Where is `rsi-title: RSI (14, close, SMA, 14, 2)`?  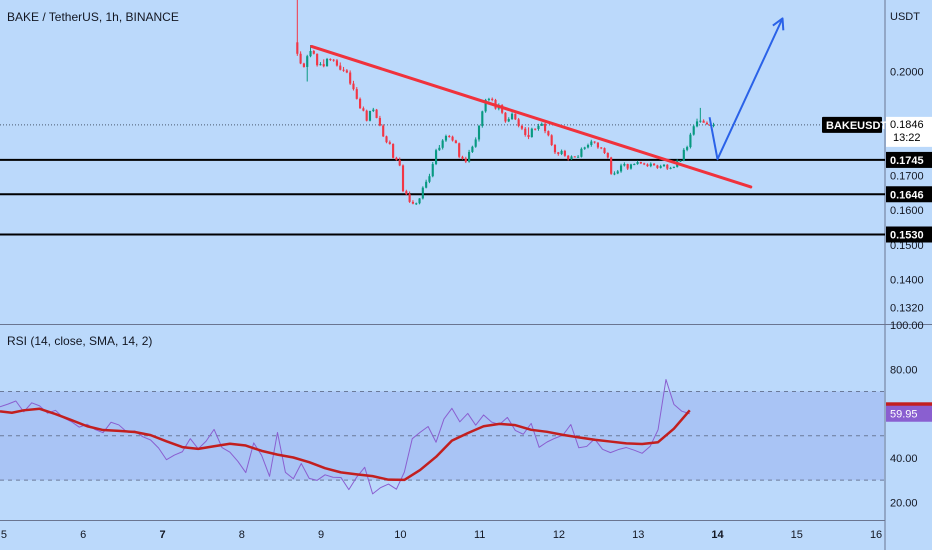 rsi-title: RSI (14, close, SMA, 14, 2) is located at coordinates (79, 341).